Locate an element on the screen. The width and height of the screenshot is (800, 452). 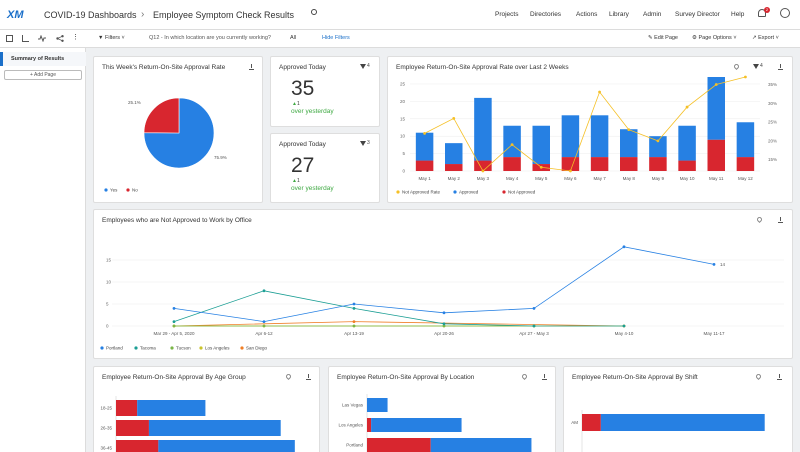
pie-chart: 75.9% 25.1% Yes No is located at coordinates (165, 145).